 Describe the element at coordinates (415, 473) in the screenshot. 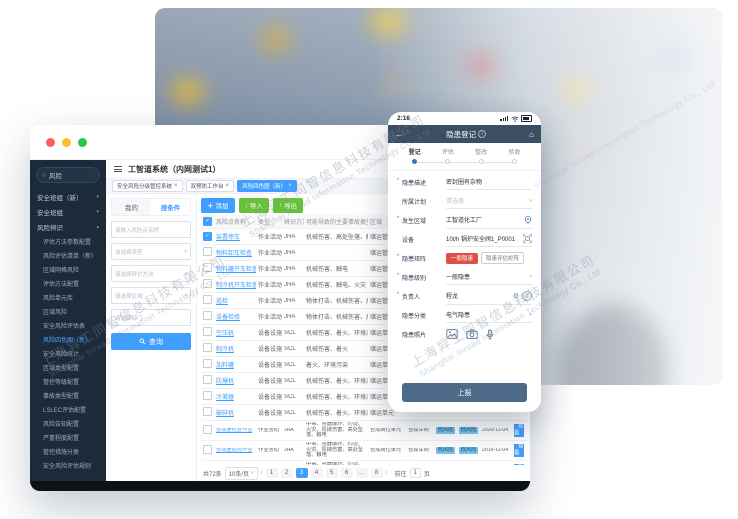

I see `goto-page-input: 1` at that location.